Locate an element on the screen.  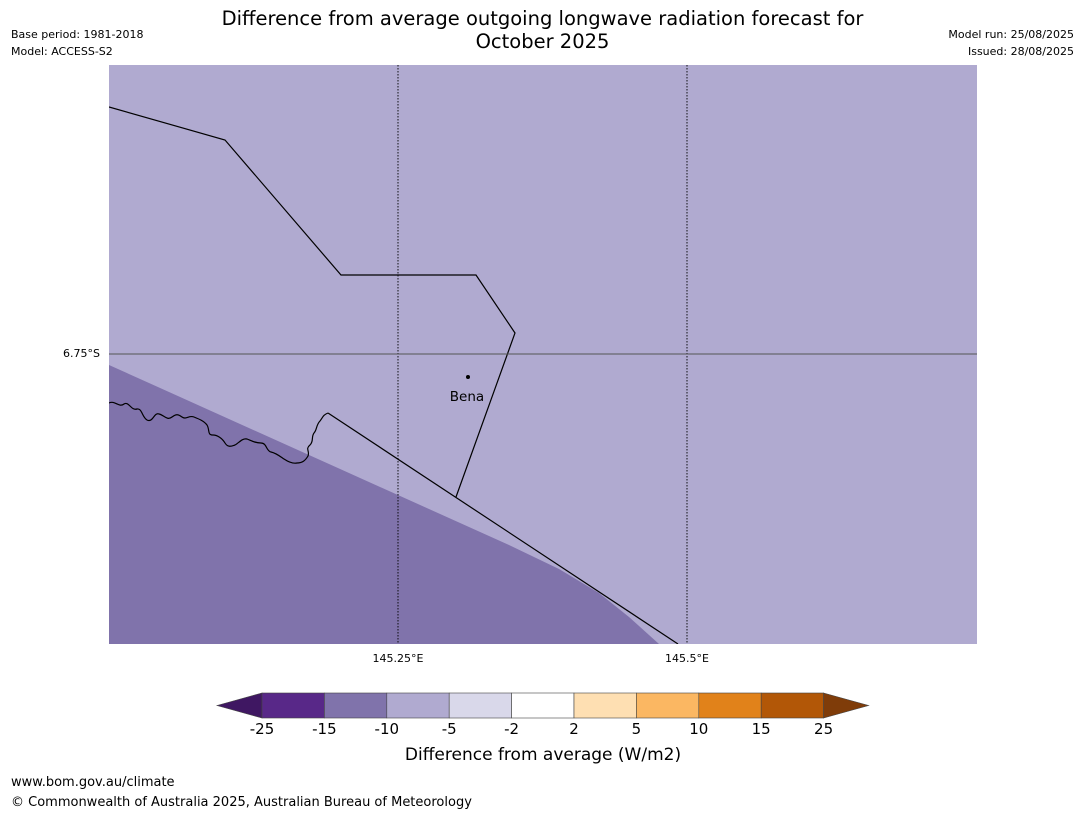
colorbar-tick-label: -10 is located at coordinates (387, 729).